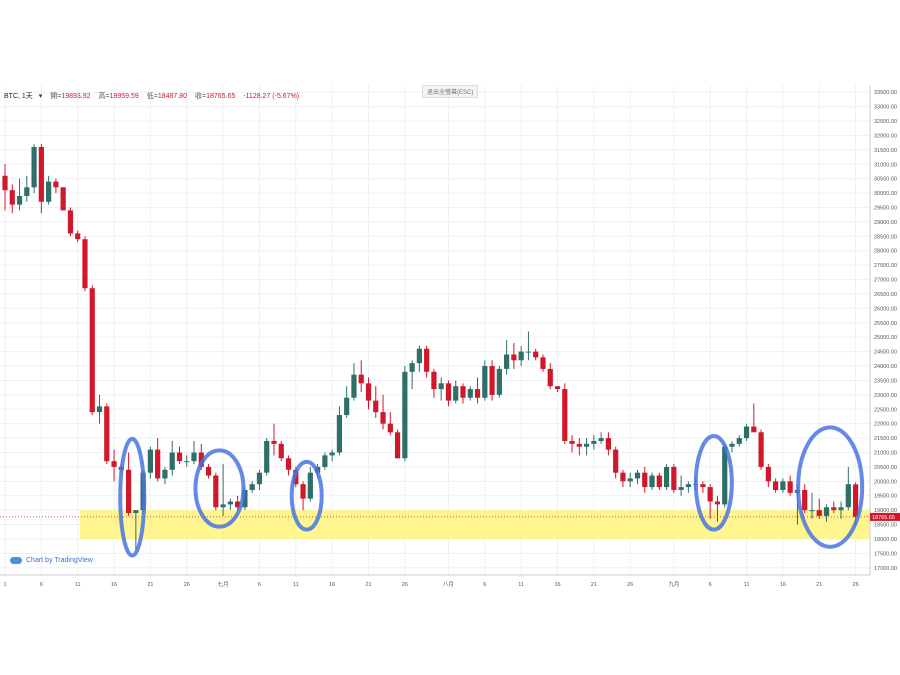  What do you see at coordinates (40, 96) in the screenshot?
I see `symbol-dropdown-icon: ▾` at bounding box center [40, 96].